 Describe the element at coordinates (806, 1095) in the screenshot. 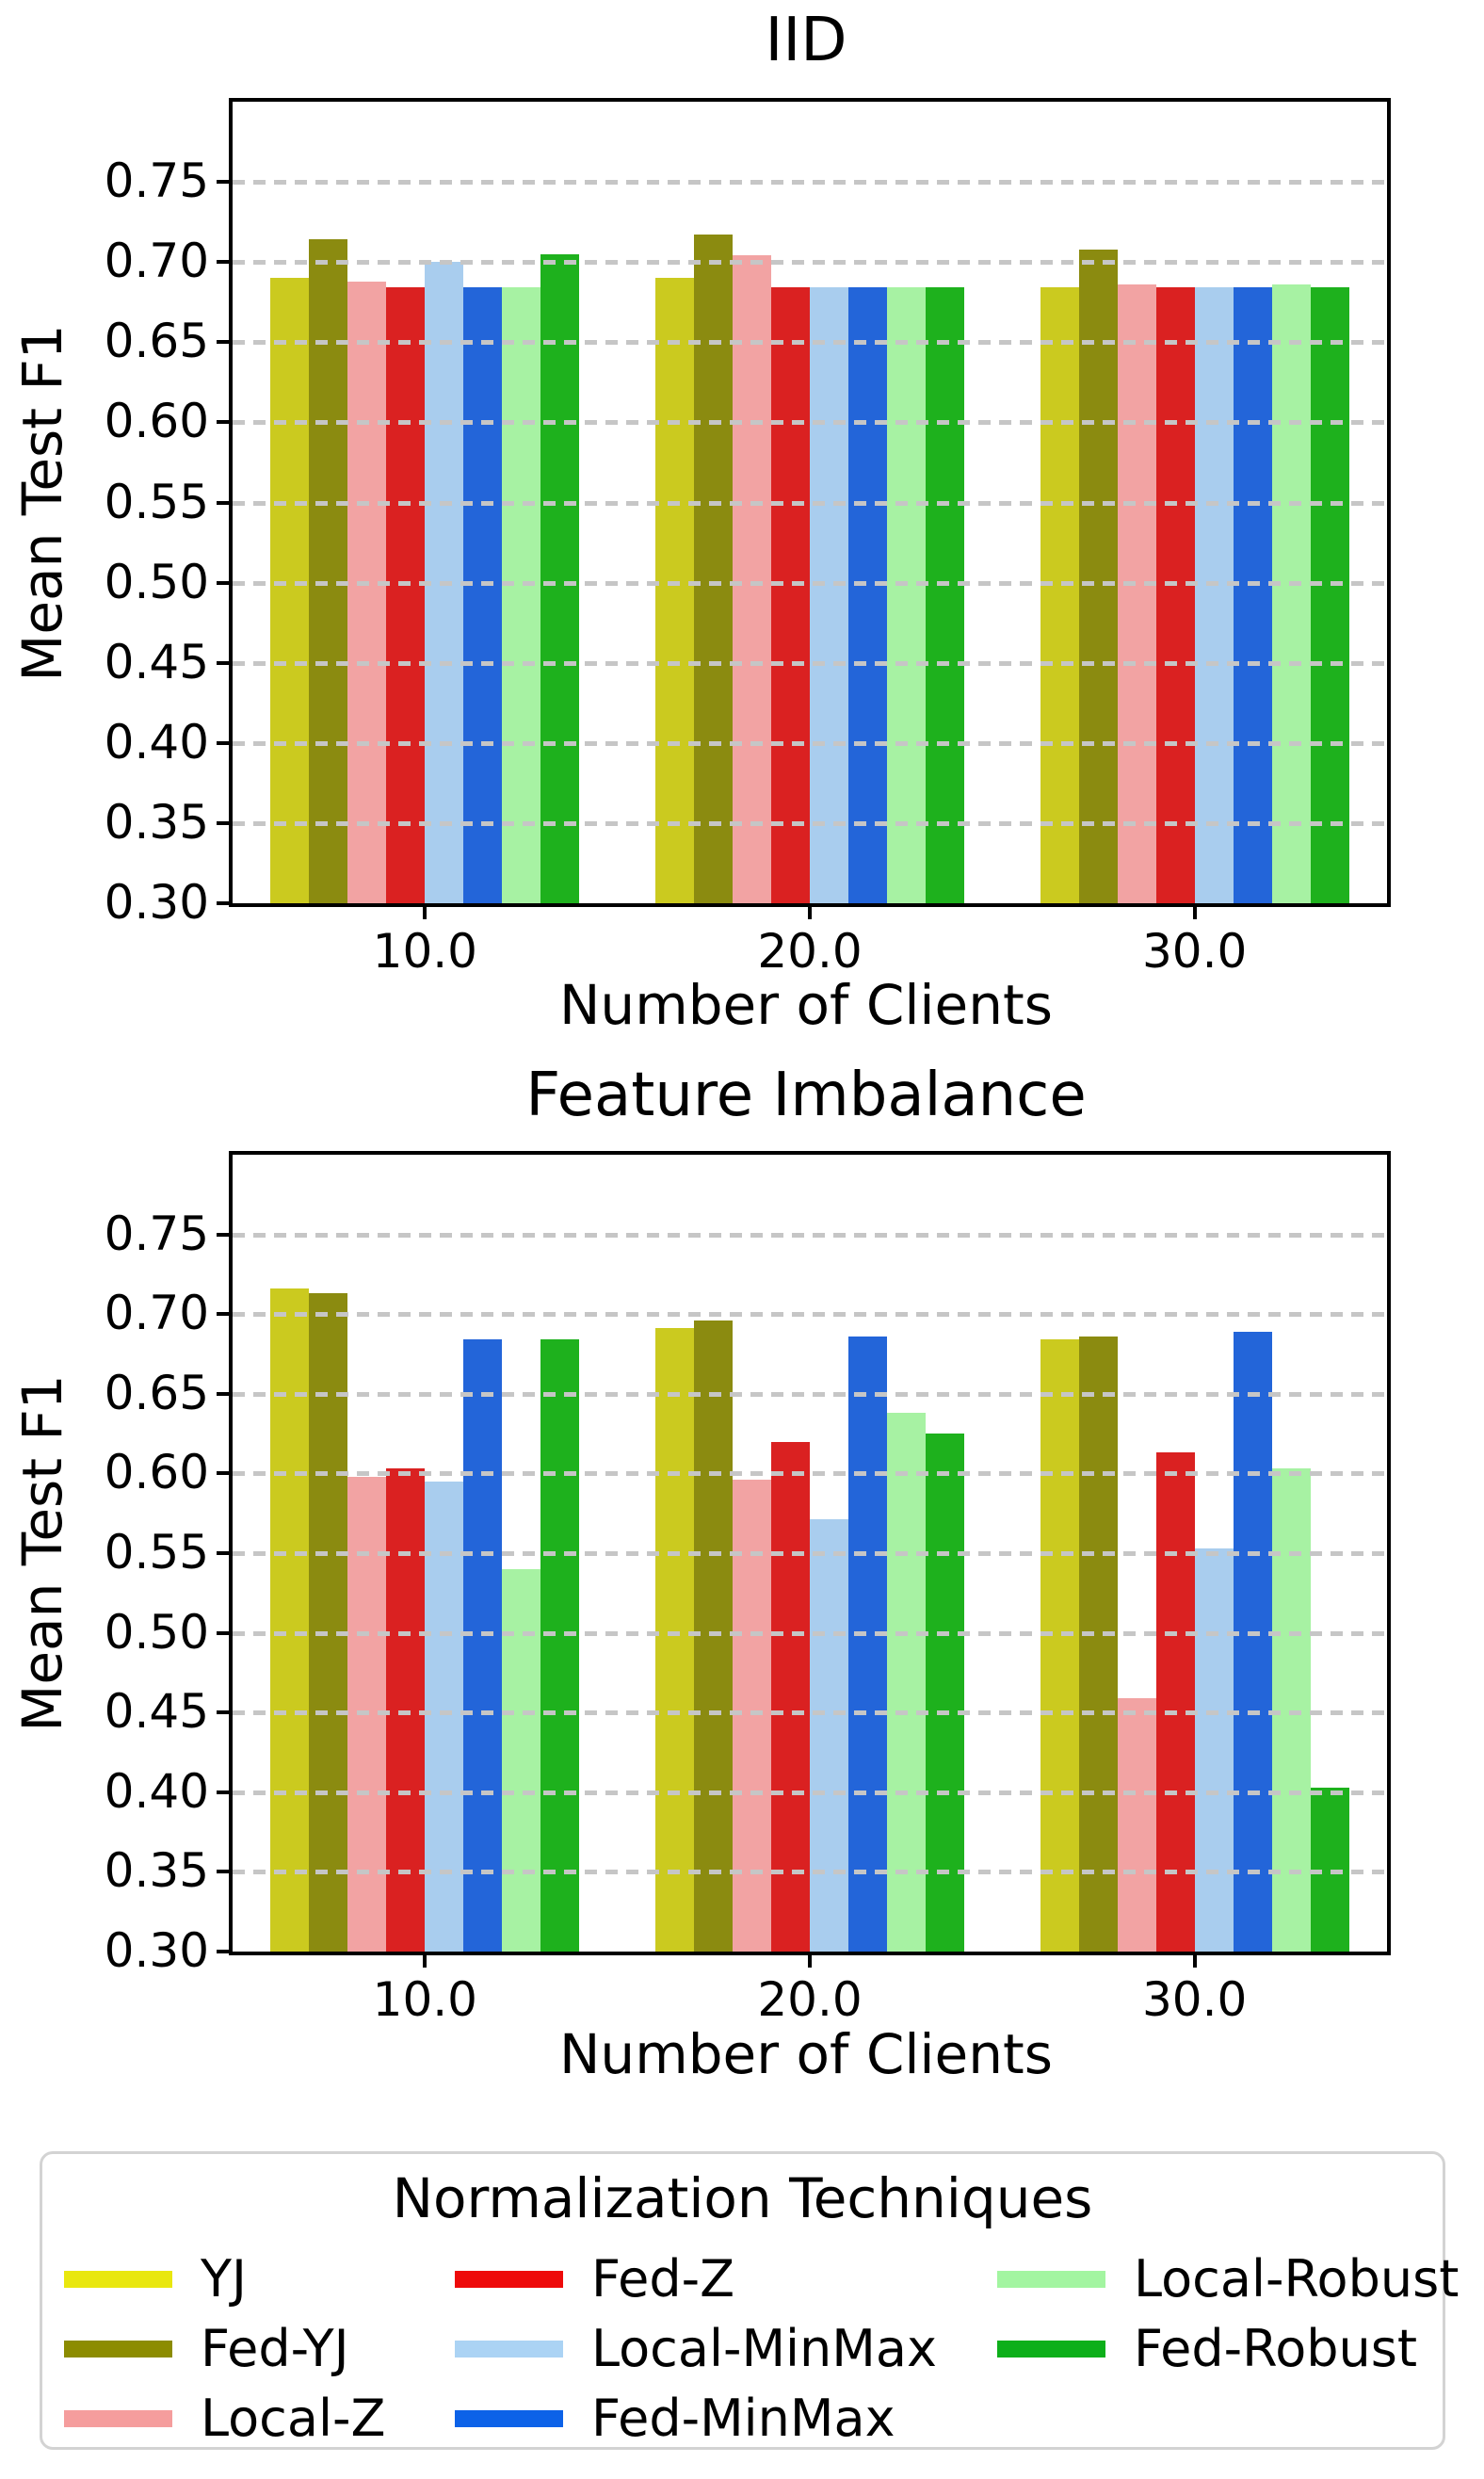

I see `chart-title-feature-imbalance: Feature Imbalance` at that location.